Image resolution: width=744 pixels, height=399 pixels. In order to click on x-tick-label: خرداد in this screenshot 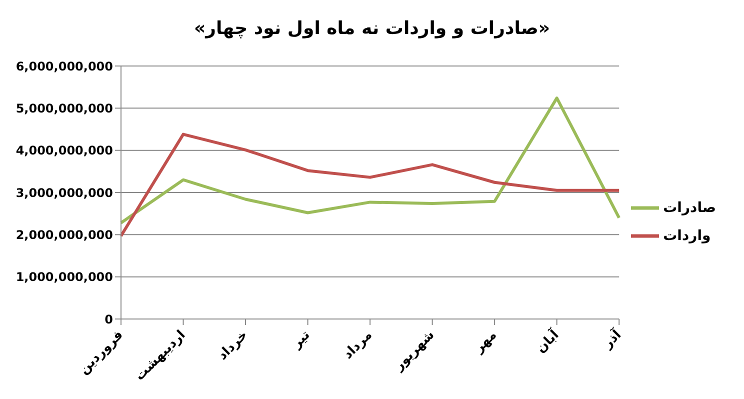, I will do `click(233, 346)`.